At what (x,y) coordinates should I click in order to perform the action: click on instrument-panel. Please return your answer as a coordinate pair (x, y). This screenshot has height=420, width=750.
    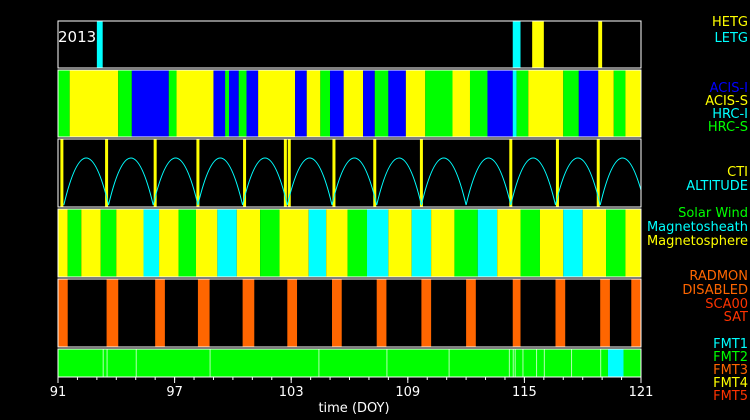
    Looking at the image, I should click on (349, 103).